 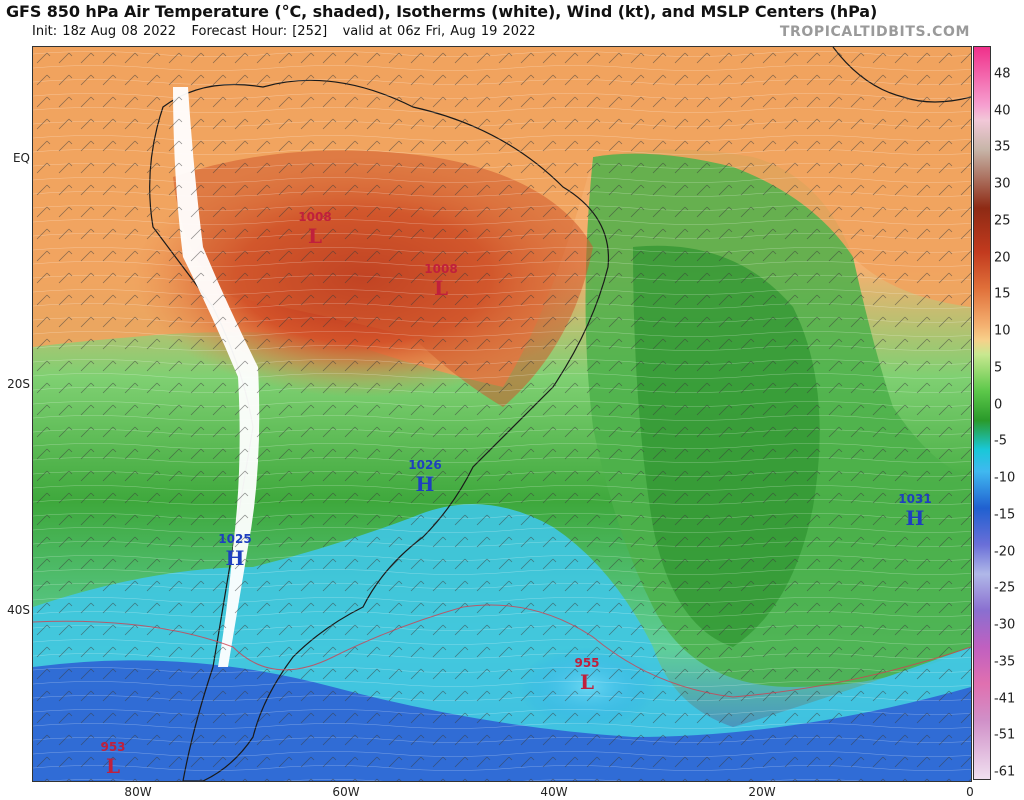 I want to click on forecast-hour: Forecast Hour: [252], so click(x=259, y=31).